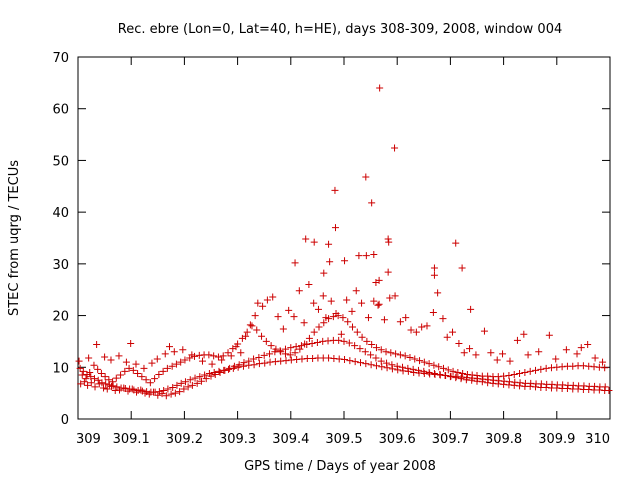 This screenshot has width=640, height=480. What do you see at coordinates (184, 439) in the screenshot?
I see `x-tick-label: 309.2` at bounding box center [184, 439].